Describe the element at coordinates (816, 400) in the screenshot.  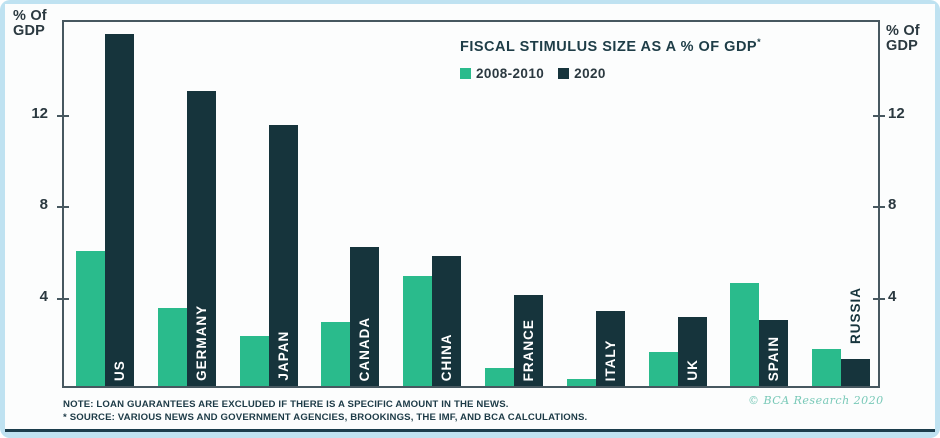
I see `copyright-text: © BCA Research 2020` at that location.